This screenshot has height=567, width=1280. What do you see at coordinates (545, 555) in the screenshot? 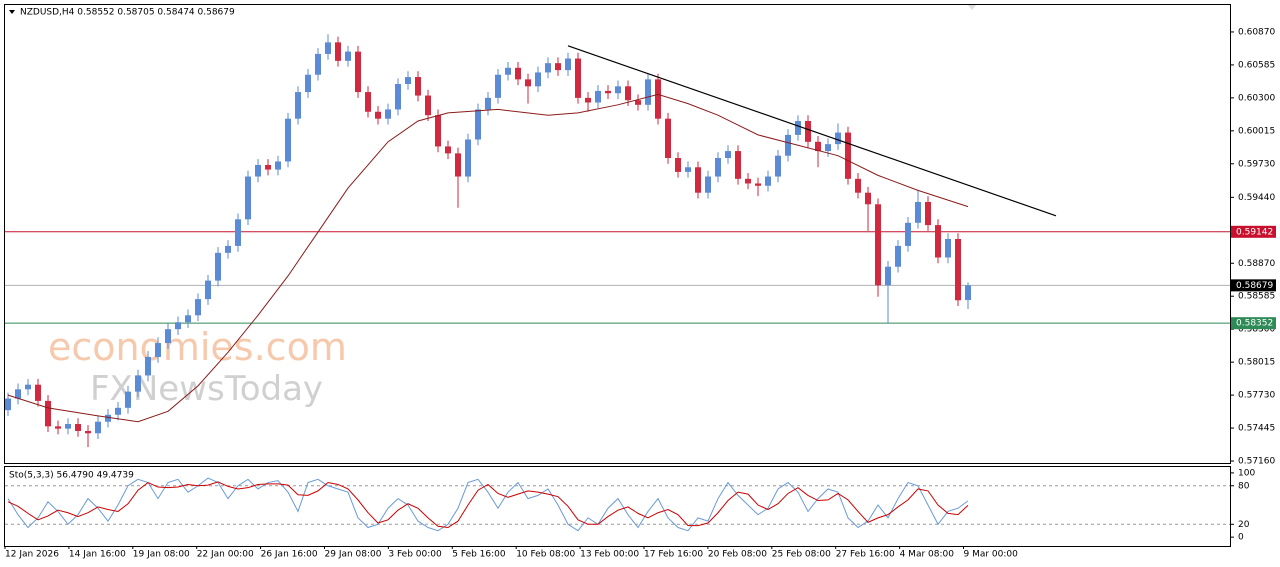
I see `x-tick-label: 10 Feb 08:00` at bounding box center [545, 555].